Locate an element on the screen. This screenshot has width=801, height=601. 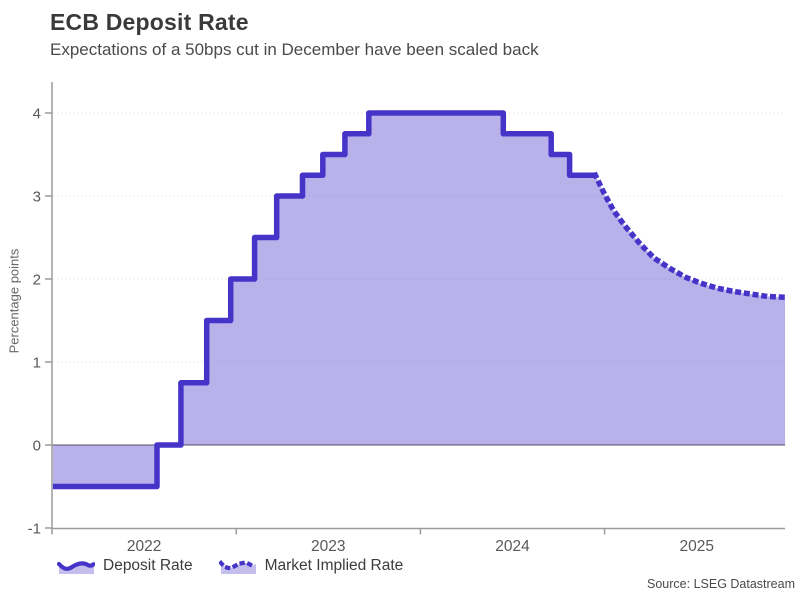
chart-title: ECB Deposit Rate is located at coordinates (149, 22).